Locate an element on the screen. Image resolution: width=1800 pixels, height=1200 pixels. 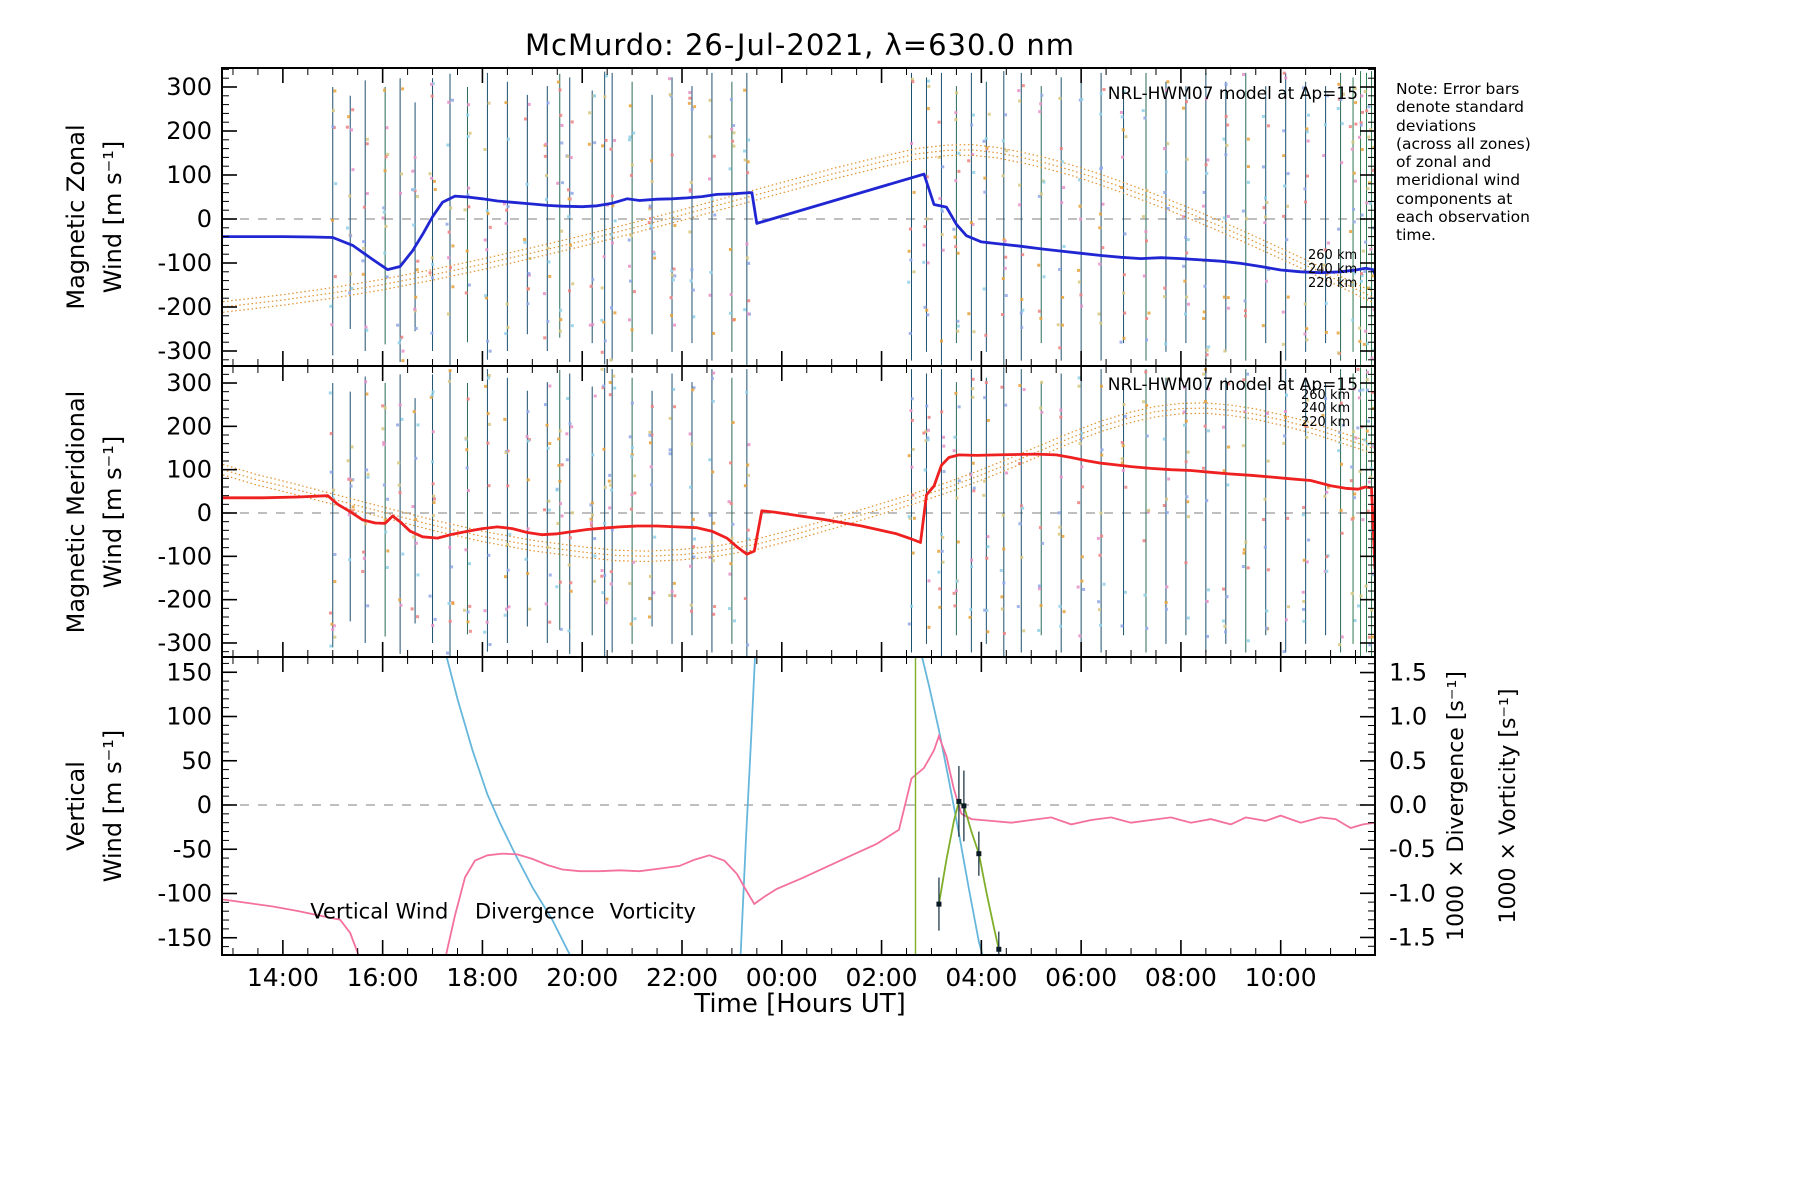
x-tick-label: 20:00 is located at coordinates (582, 977).